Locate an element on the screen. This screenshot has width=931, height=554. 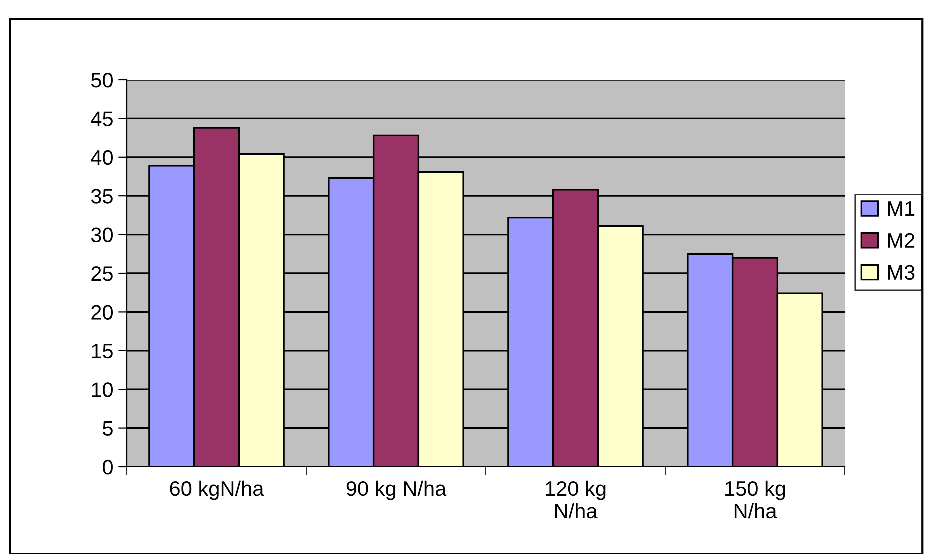
y-tick-label: 0 is located at coordinates (108, 467).